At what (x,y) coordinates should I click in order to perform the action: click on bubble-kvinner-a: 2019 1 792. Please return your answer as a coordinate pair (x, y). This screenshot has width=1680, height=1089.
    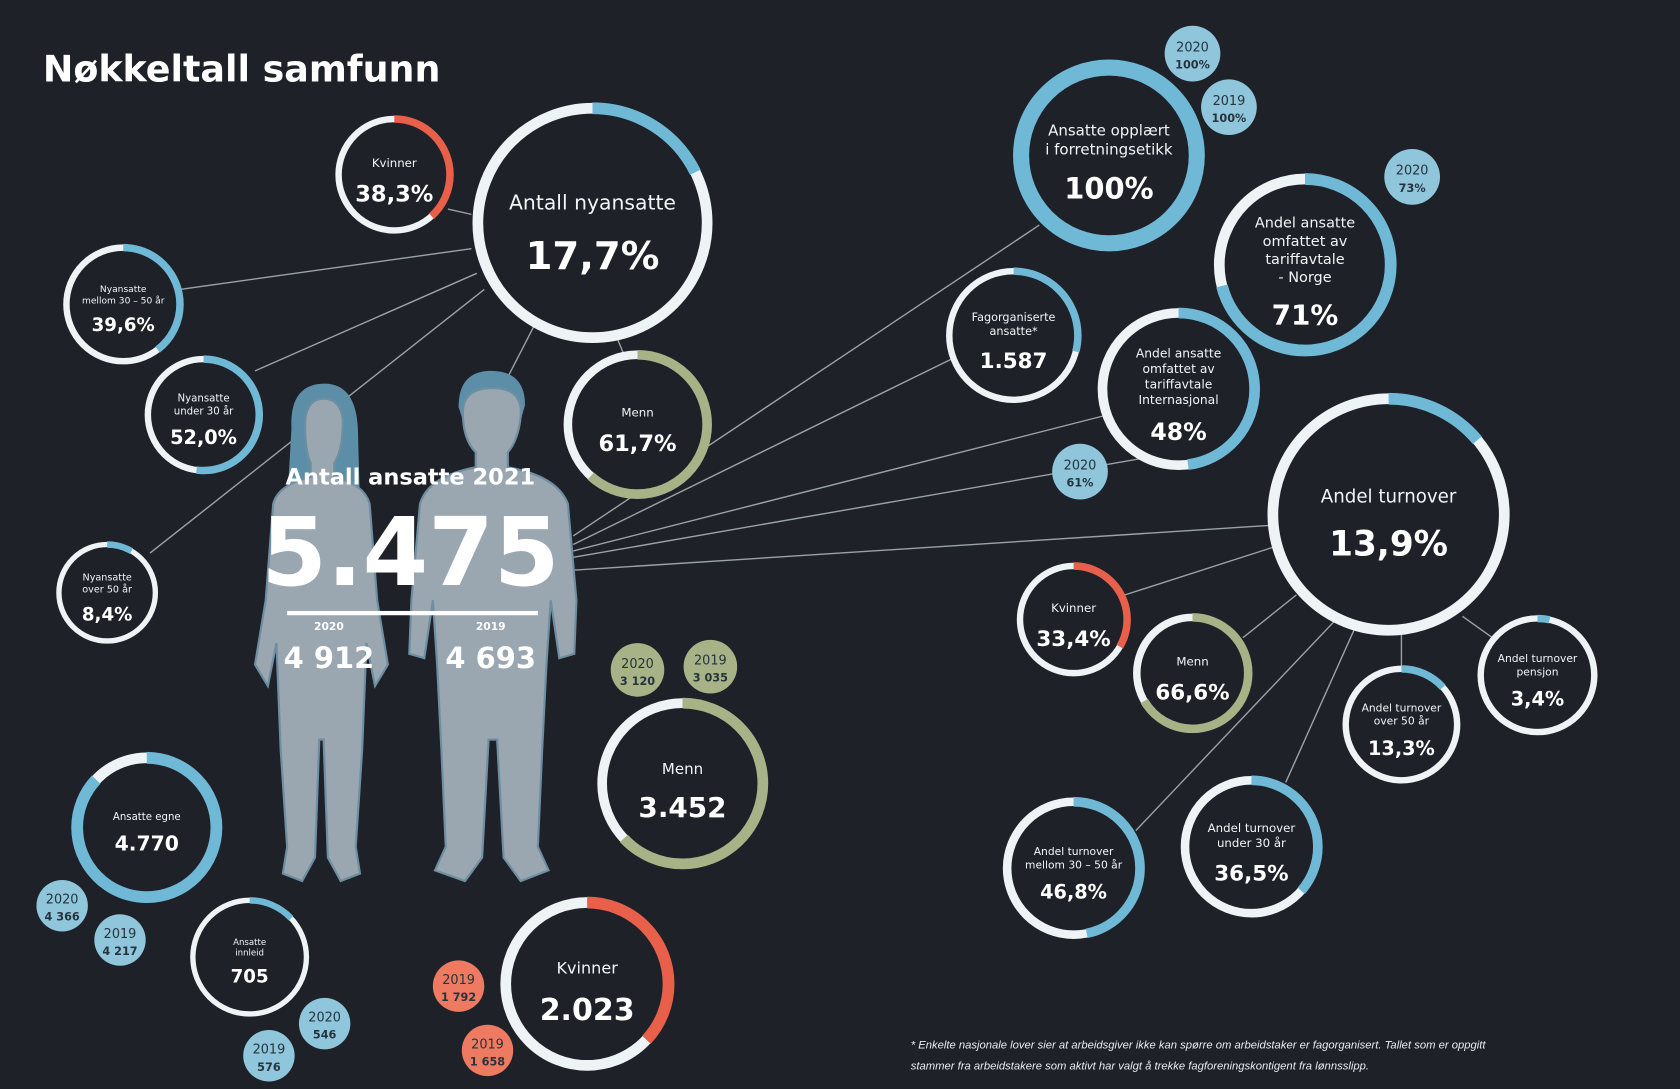
    Looking at the image, I should click on (458, 986).